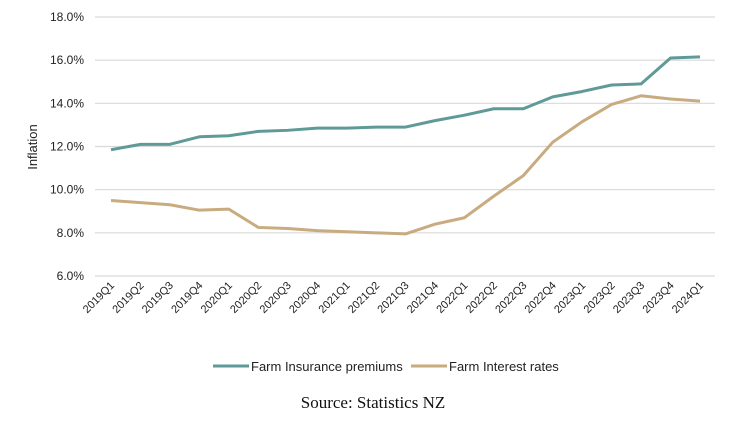 This screenshot has height=426, width=746. What do you see at coordinates (452, 298) in the screenshot?
I see `x-tick-label: 2022Q1` at bounding box center [452, 298].